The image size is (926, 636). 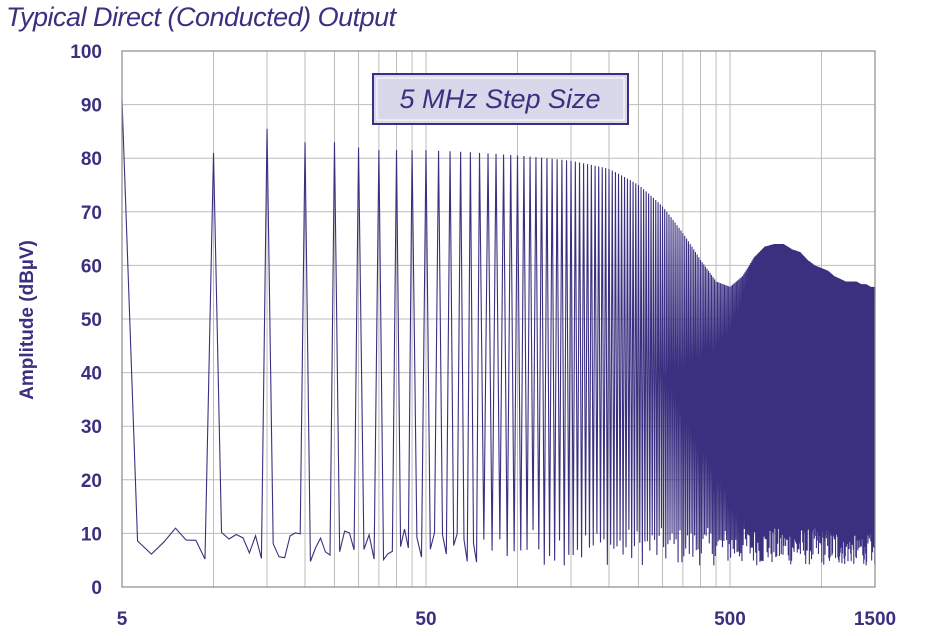 What do you see at coordinates (122, 619) in the screenshot?
I see `x-tick-label: 5` at bounding box center [122, 619].